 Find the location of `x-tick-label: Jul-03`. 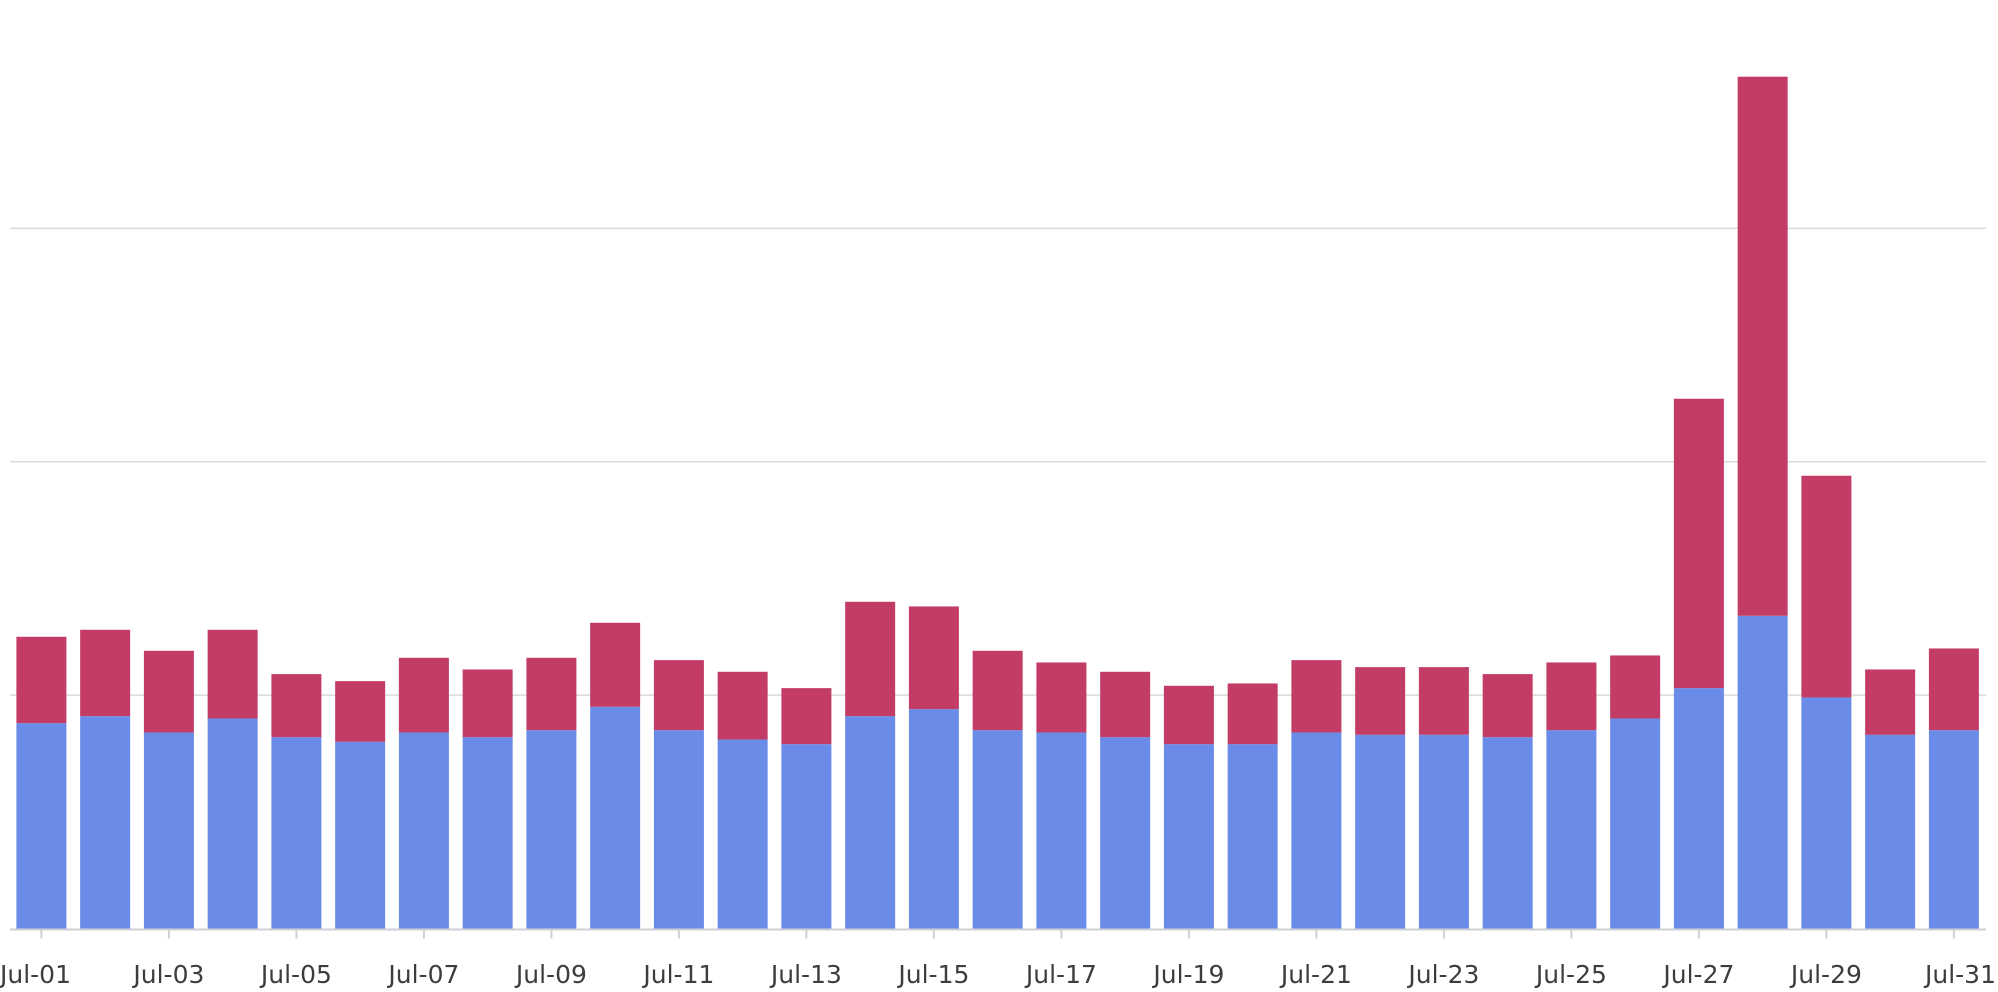

x-tick-label: Jul-03 is located at coordinates (167, 974).